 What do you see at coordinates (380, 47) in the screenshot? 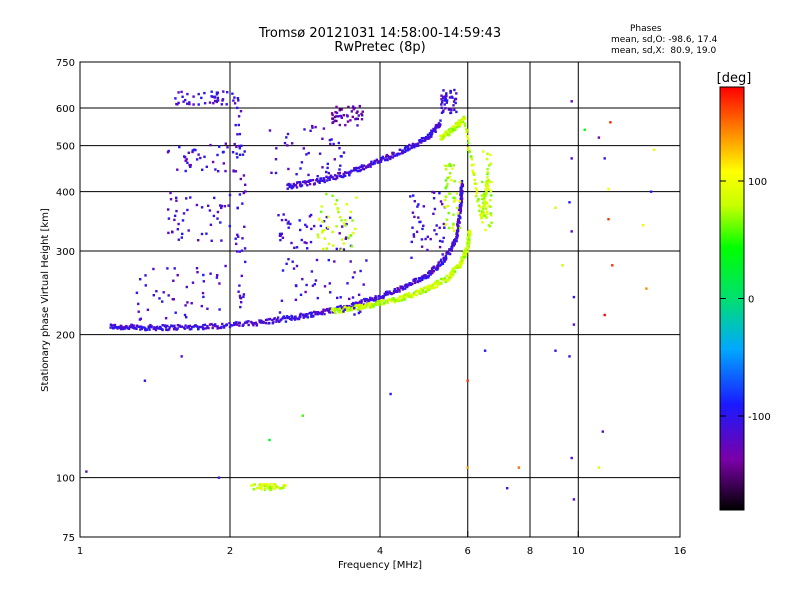
I see `chart-subtitle: RwPretec (8p)` at bounding box center [380, 47].